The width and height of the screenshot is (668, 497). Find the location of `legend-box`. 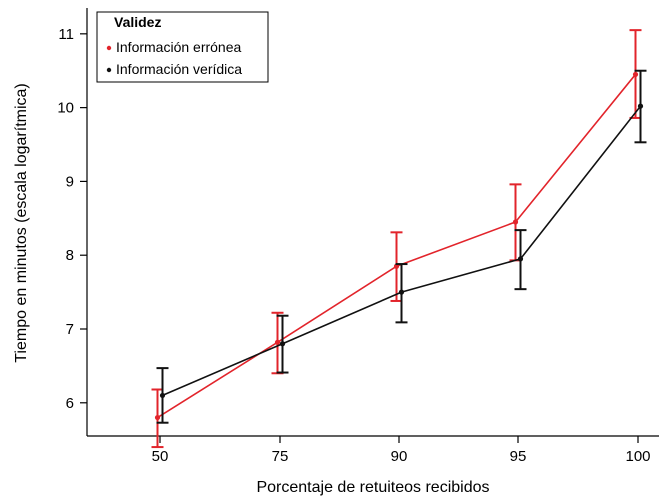

legend-box is located at coordinates (182, 47).